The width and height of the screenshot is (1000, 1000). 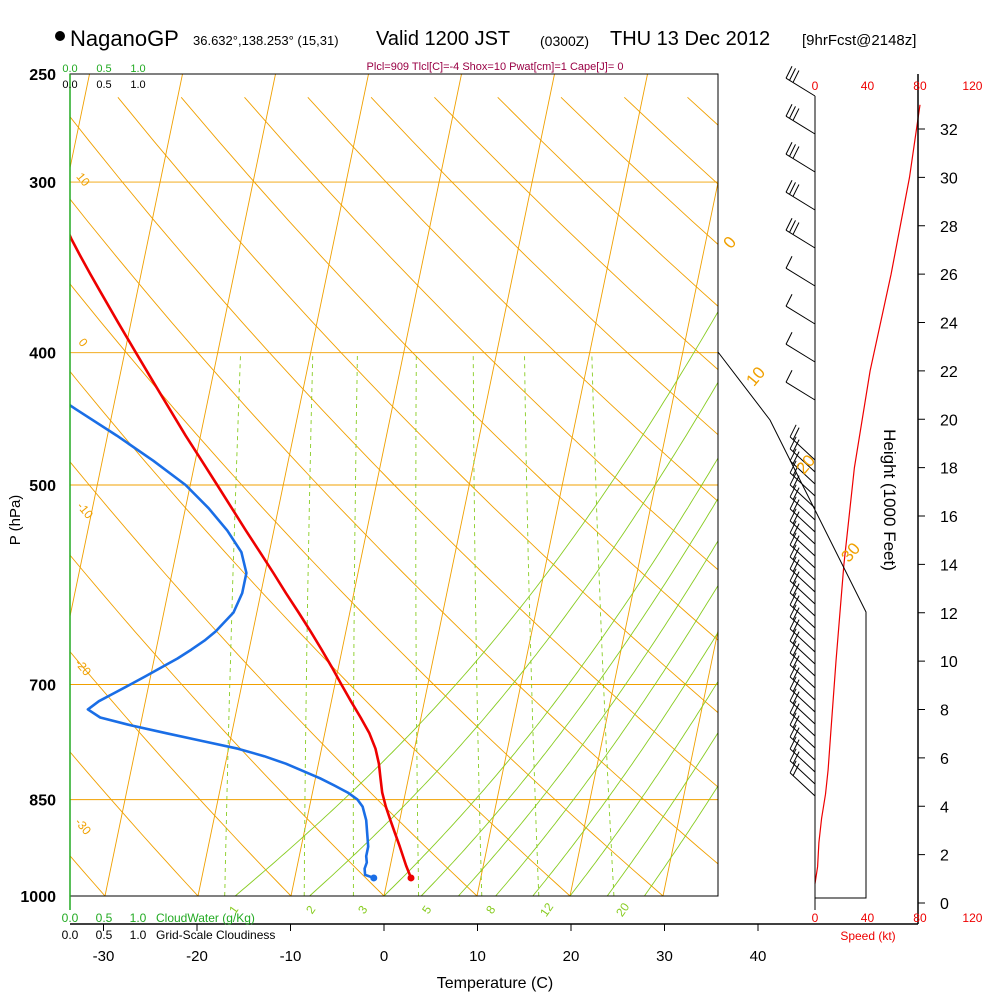 What do you see at coordinates (83, 179) in the screenshot?
I see `dry-adiabat-label: 10` at bounding box center [83, 179].